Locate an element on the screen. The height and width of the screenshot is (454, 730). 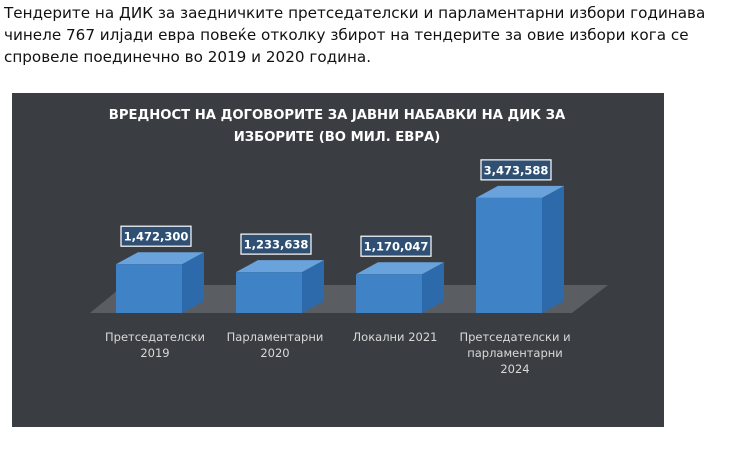
category-label-4-line-3: 2024 is located at coordinates (514, 369).